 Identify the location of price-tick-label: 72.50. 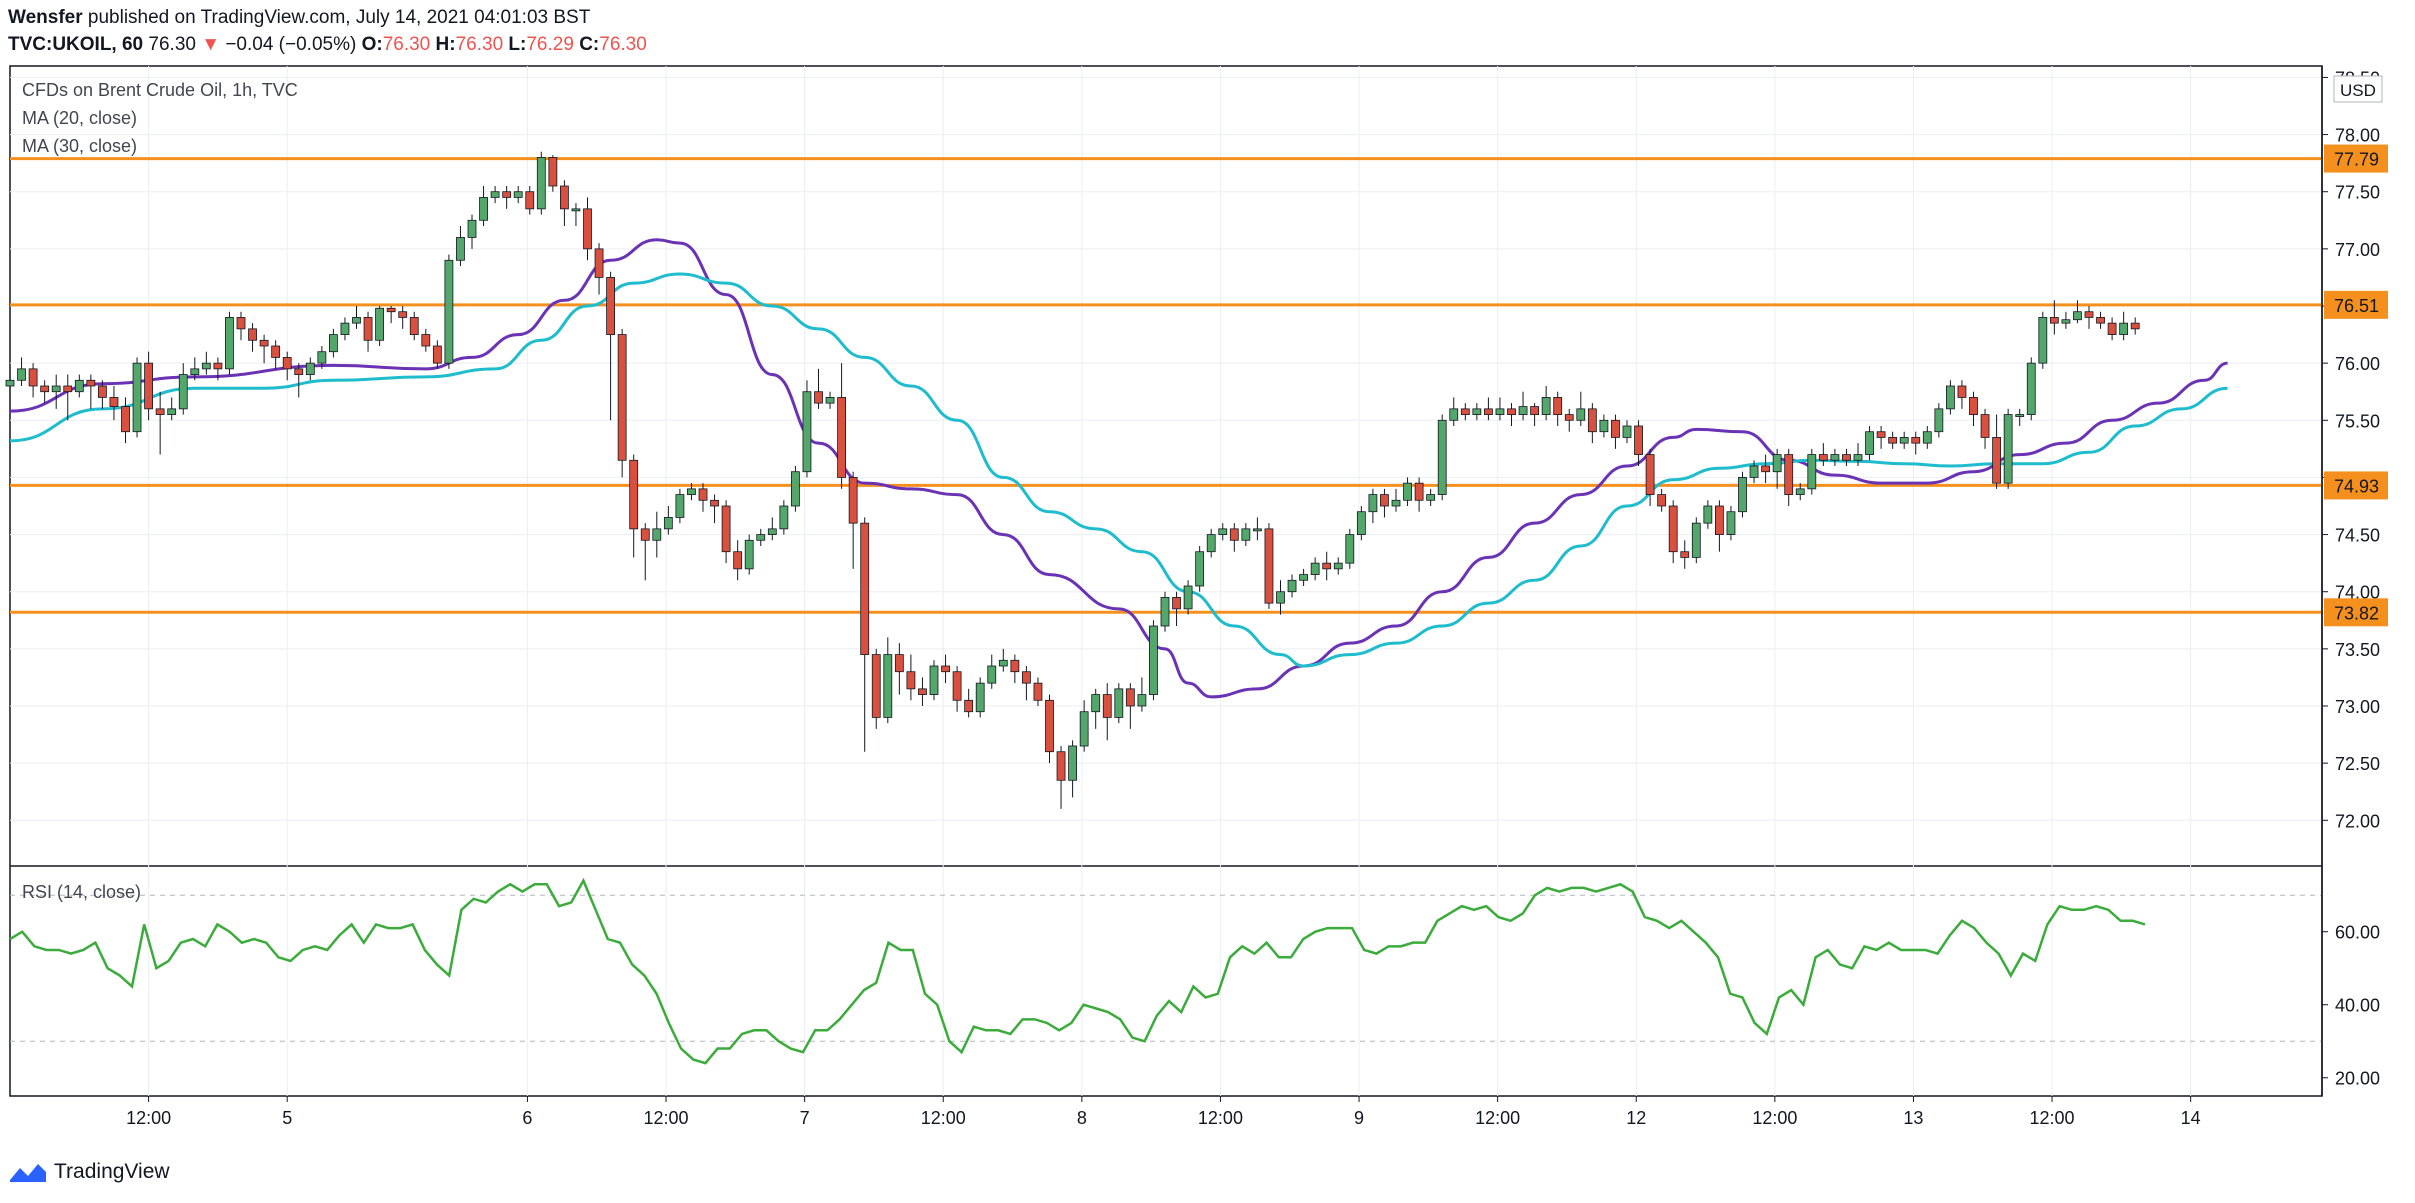
(2357, 764).